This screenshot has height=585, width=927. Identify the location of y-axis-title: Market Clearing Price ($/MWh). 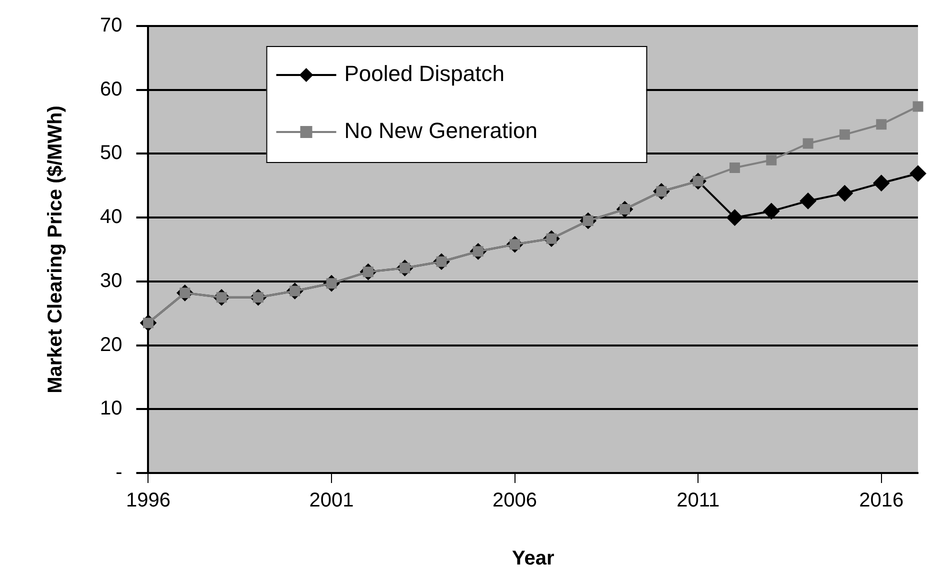
(55, 250).